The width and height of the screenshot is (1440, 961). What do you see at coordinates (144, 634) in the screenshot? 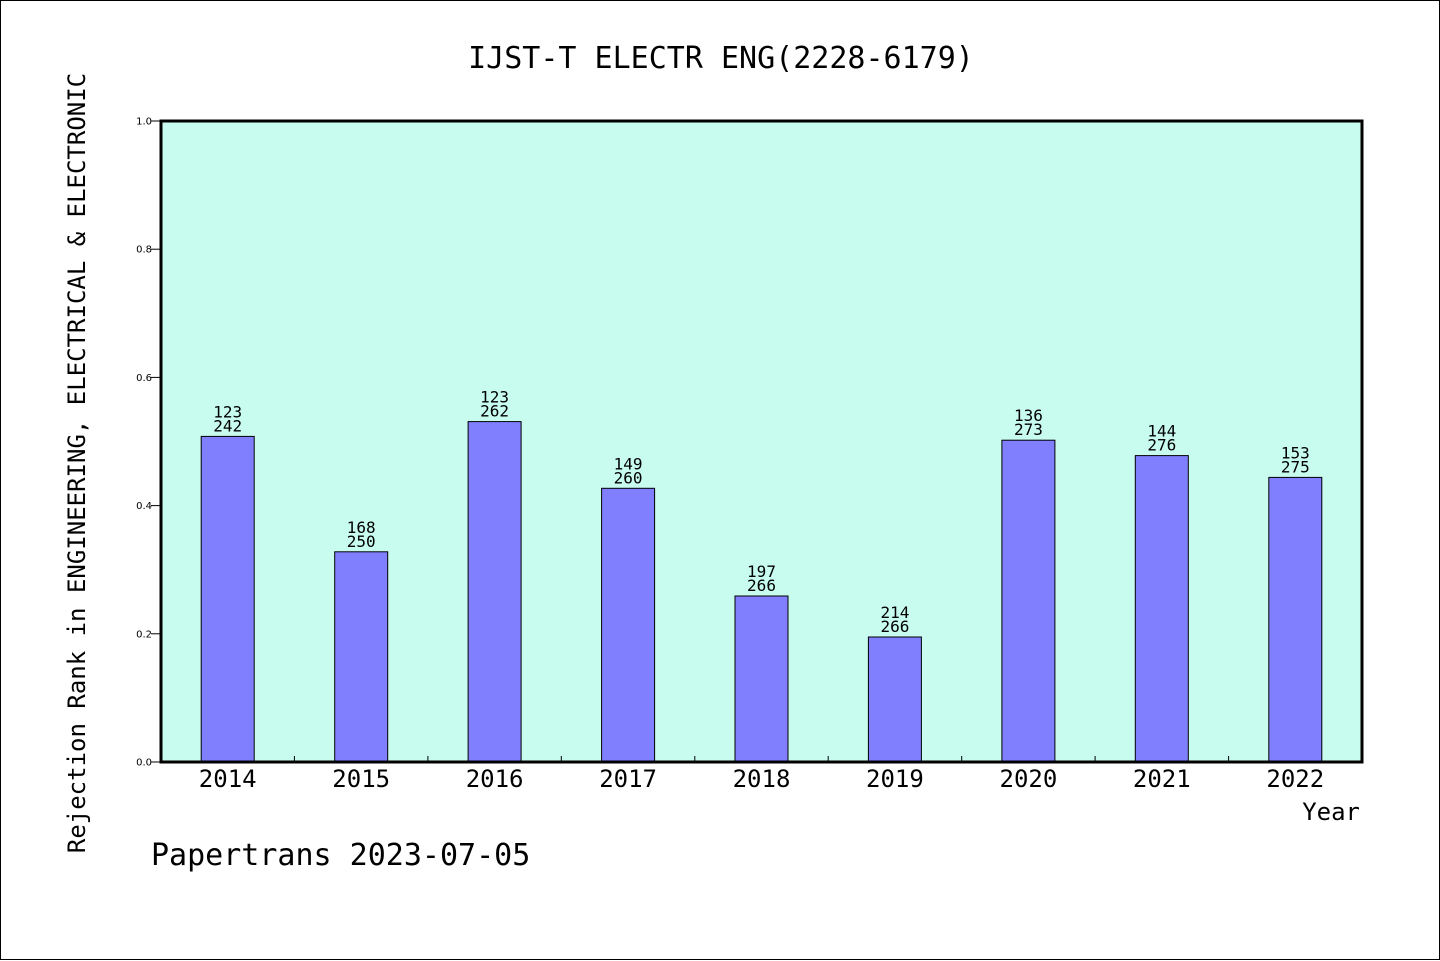
I see `y-tick-label-0.2: 0.2` at bounding box center [144, 634].